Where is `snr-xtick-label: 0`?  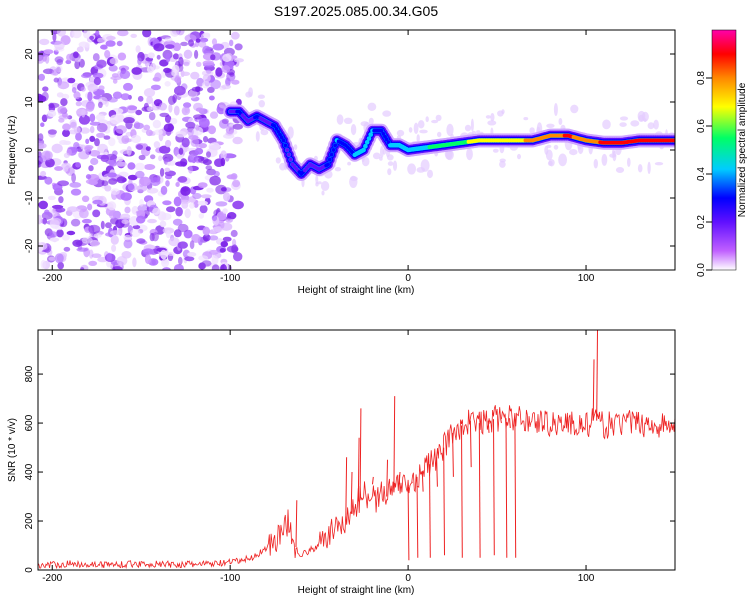 snr-xtick-label: 0 is located at coordinates (408, 578).